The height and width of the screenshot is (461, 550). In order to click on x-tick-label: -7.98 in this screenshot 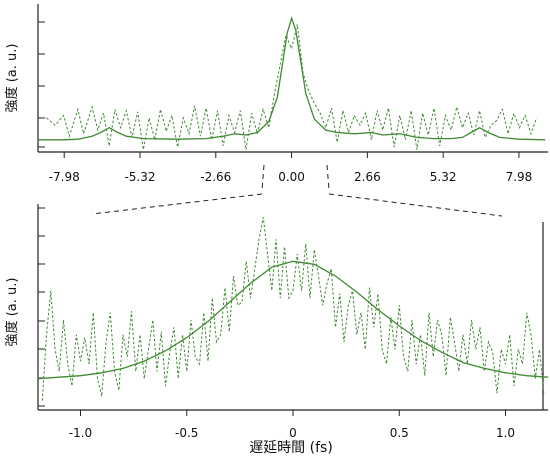, I will do `click(64, 177)`.